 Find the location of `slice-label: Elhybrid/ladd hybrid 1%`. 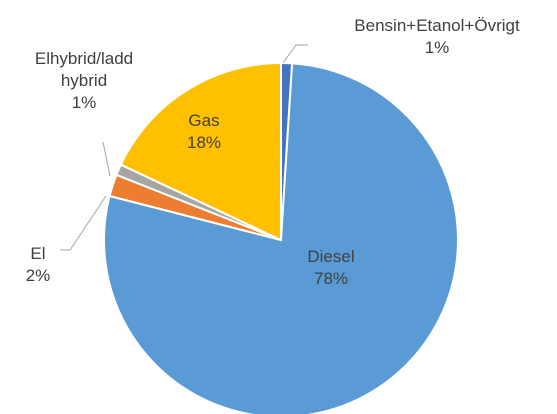

slice-label: Elhybrid/ladd hybrid 1% is located at coordinates (84, 81).